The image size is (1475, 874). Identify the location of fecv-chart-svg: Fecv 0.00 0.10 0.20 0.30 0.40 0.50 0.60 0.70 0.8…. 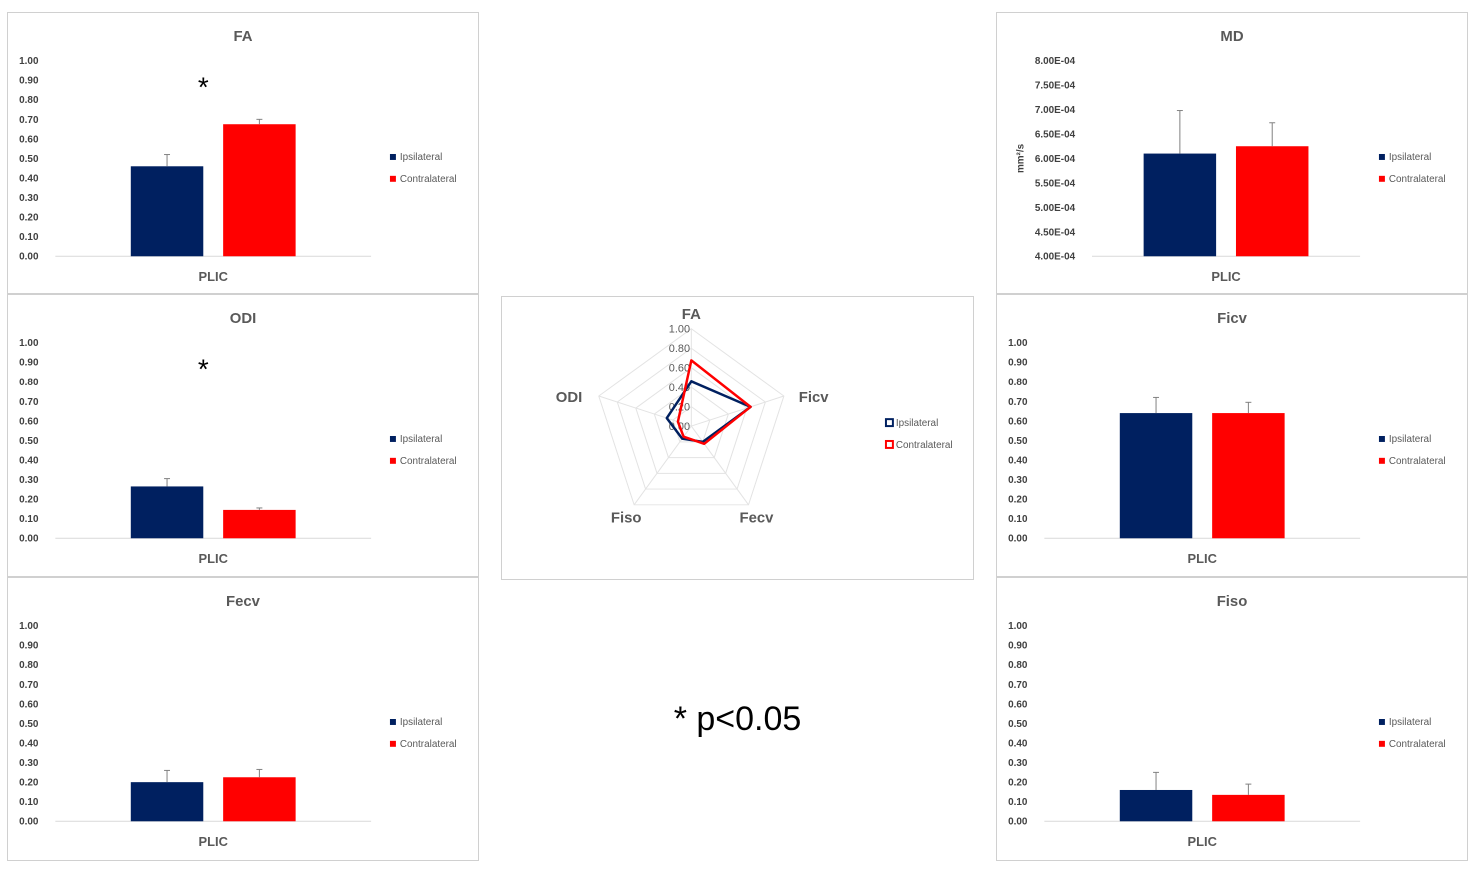
(237, 721).